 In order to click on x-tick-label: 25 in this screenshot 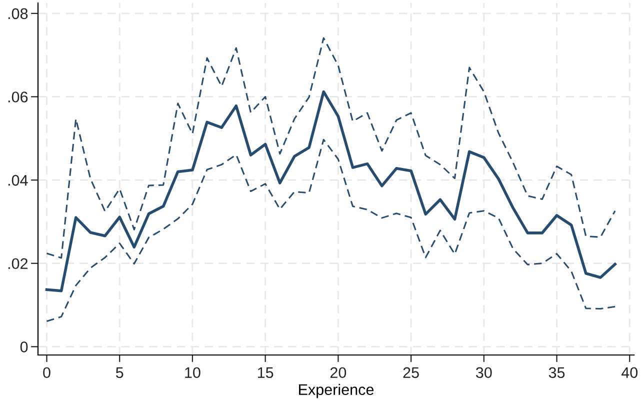, I will do `click(411, 372)`.